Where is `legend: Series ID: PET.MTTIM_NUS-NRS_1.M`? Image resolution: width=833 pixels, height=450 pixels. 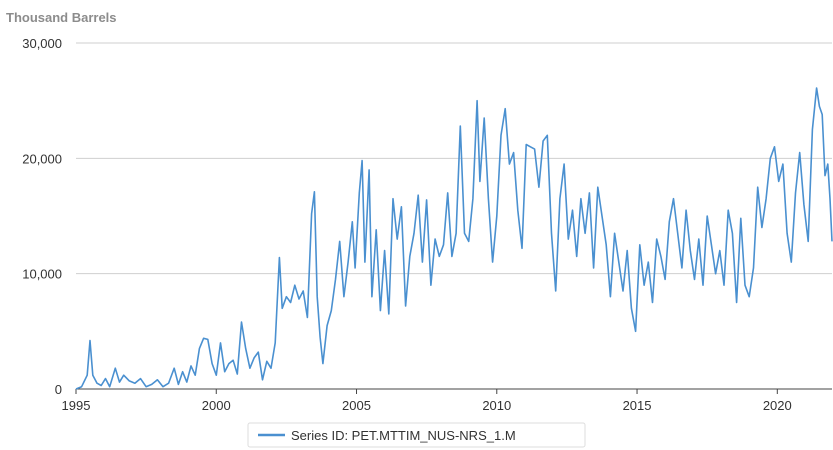
legend: Series ID: PET.MTTIM_NUS-NRS_1.M is located at coordinates (416, 435).